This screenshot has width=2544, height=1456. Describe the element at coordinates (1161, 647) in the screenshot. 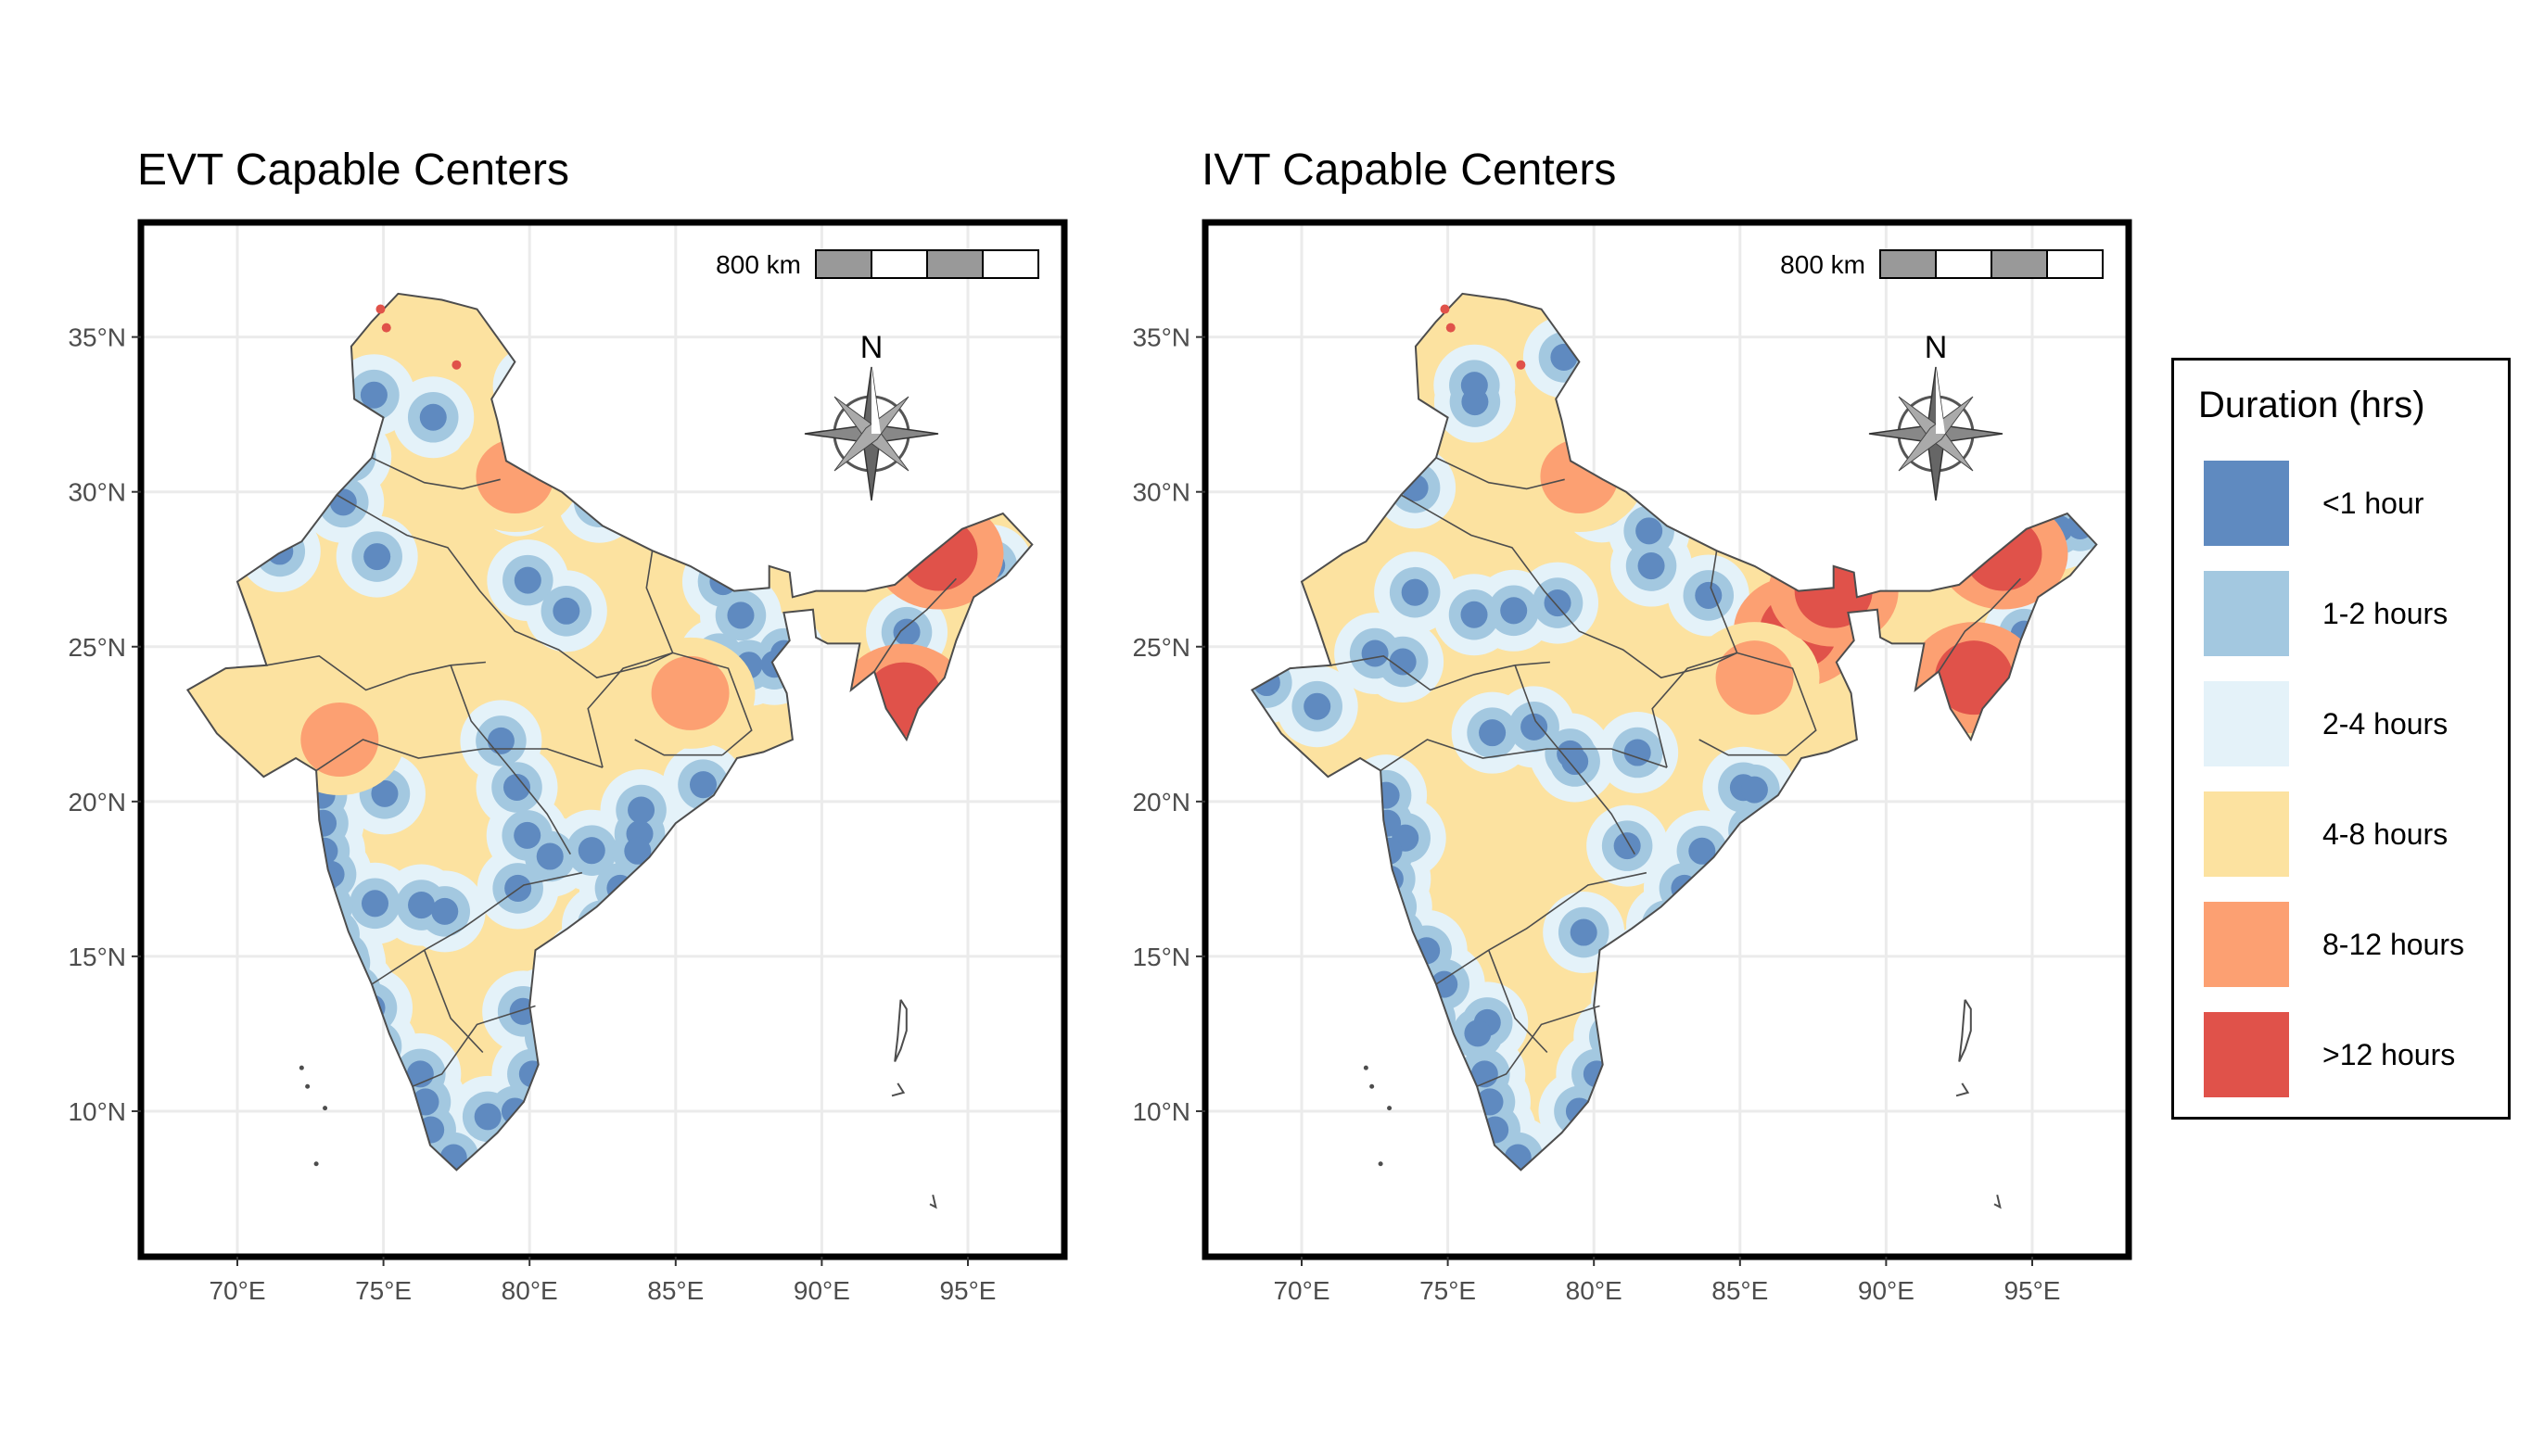

I see `lat-tick-label: 25°N` at that location.